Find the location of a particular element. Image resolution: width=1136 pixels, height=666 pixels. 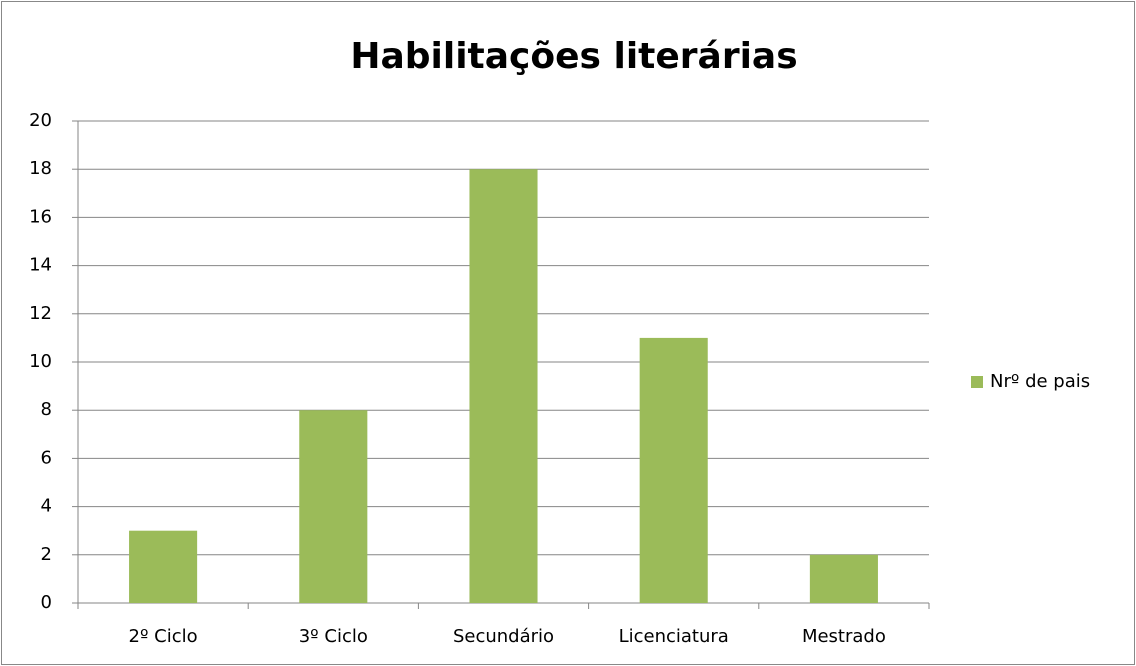

x-tick-label: 3º Ciclo is located at coordinates (333, 636).